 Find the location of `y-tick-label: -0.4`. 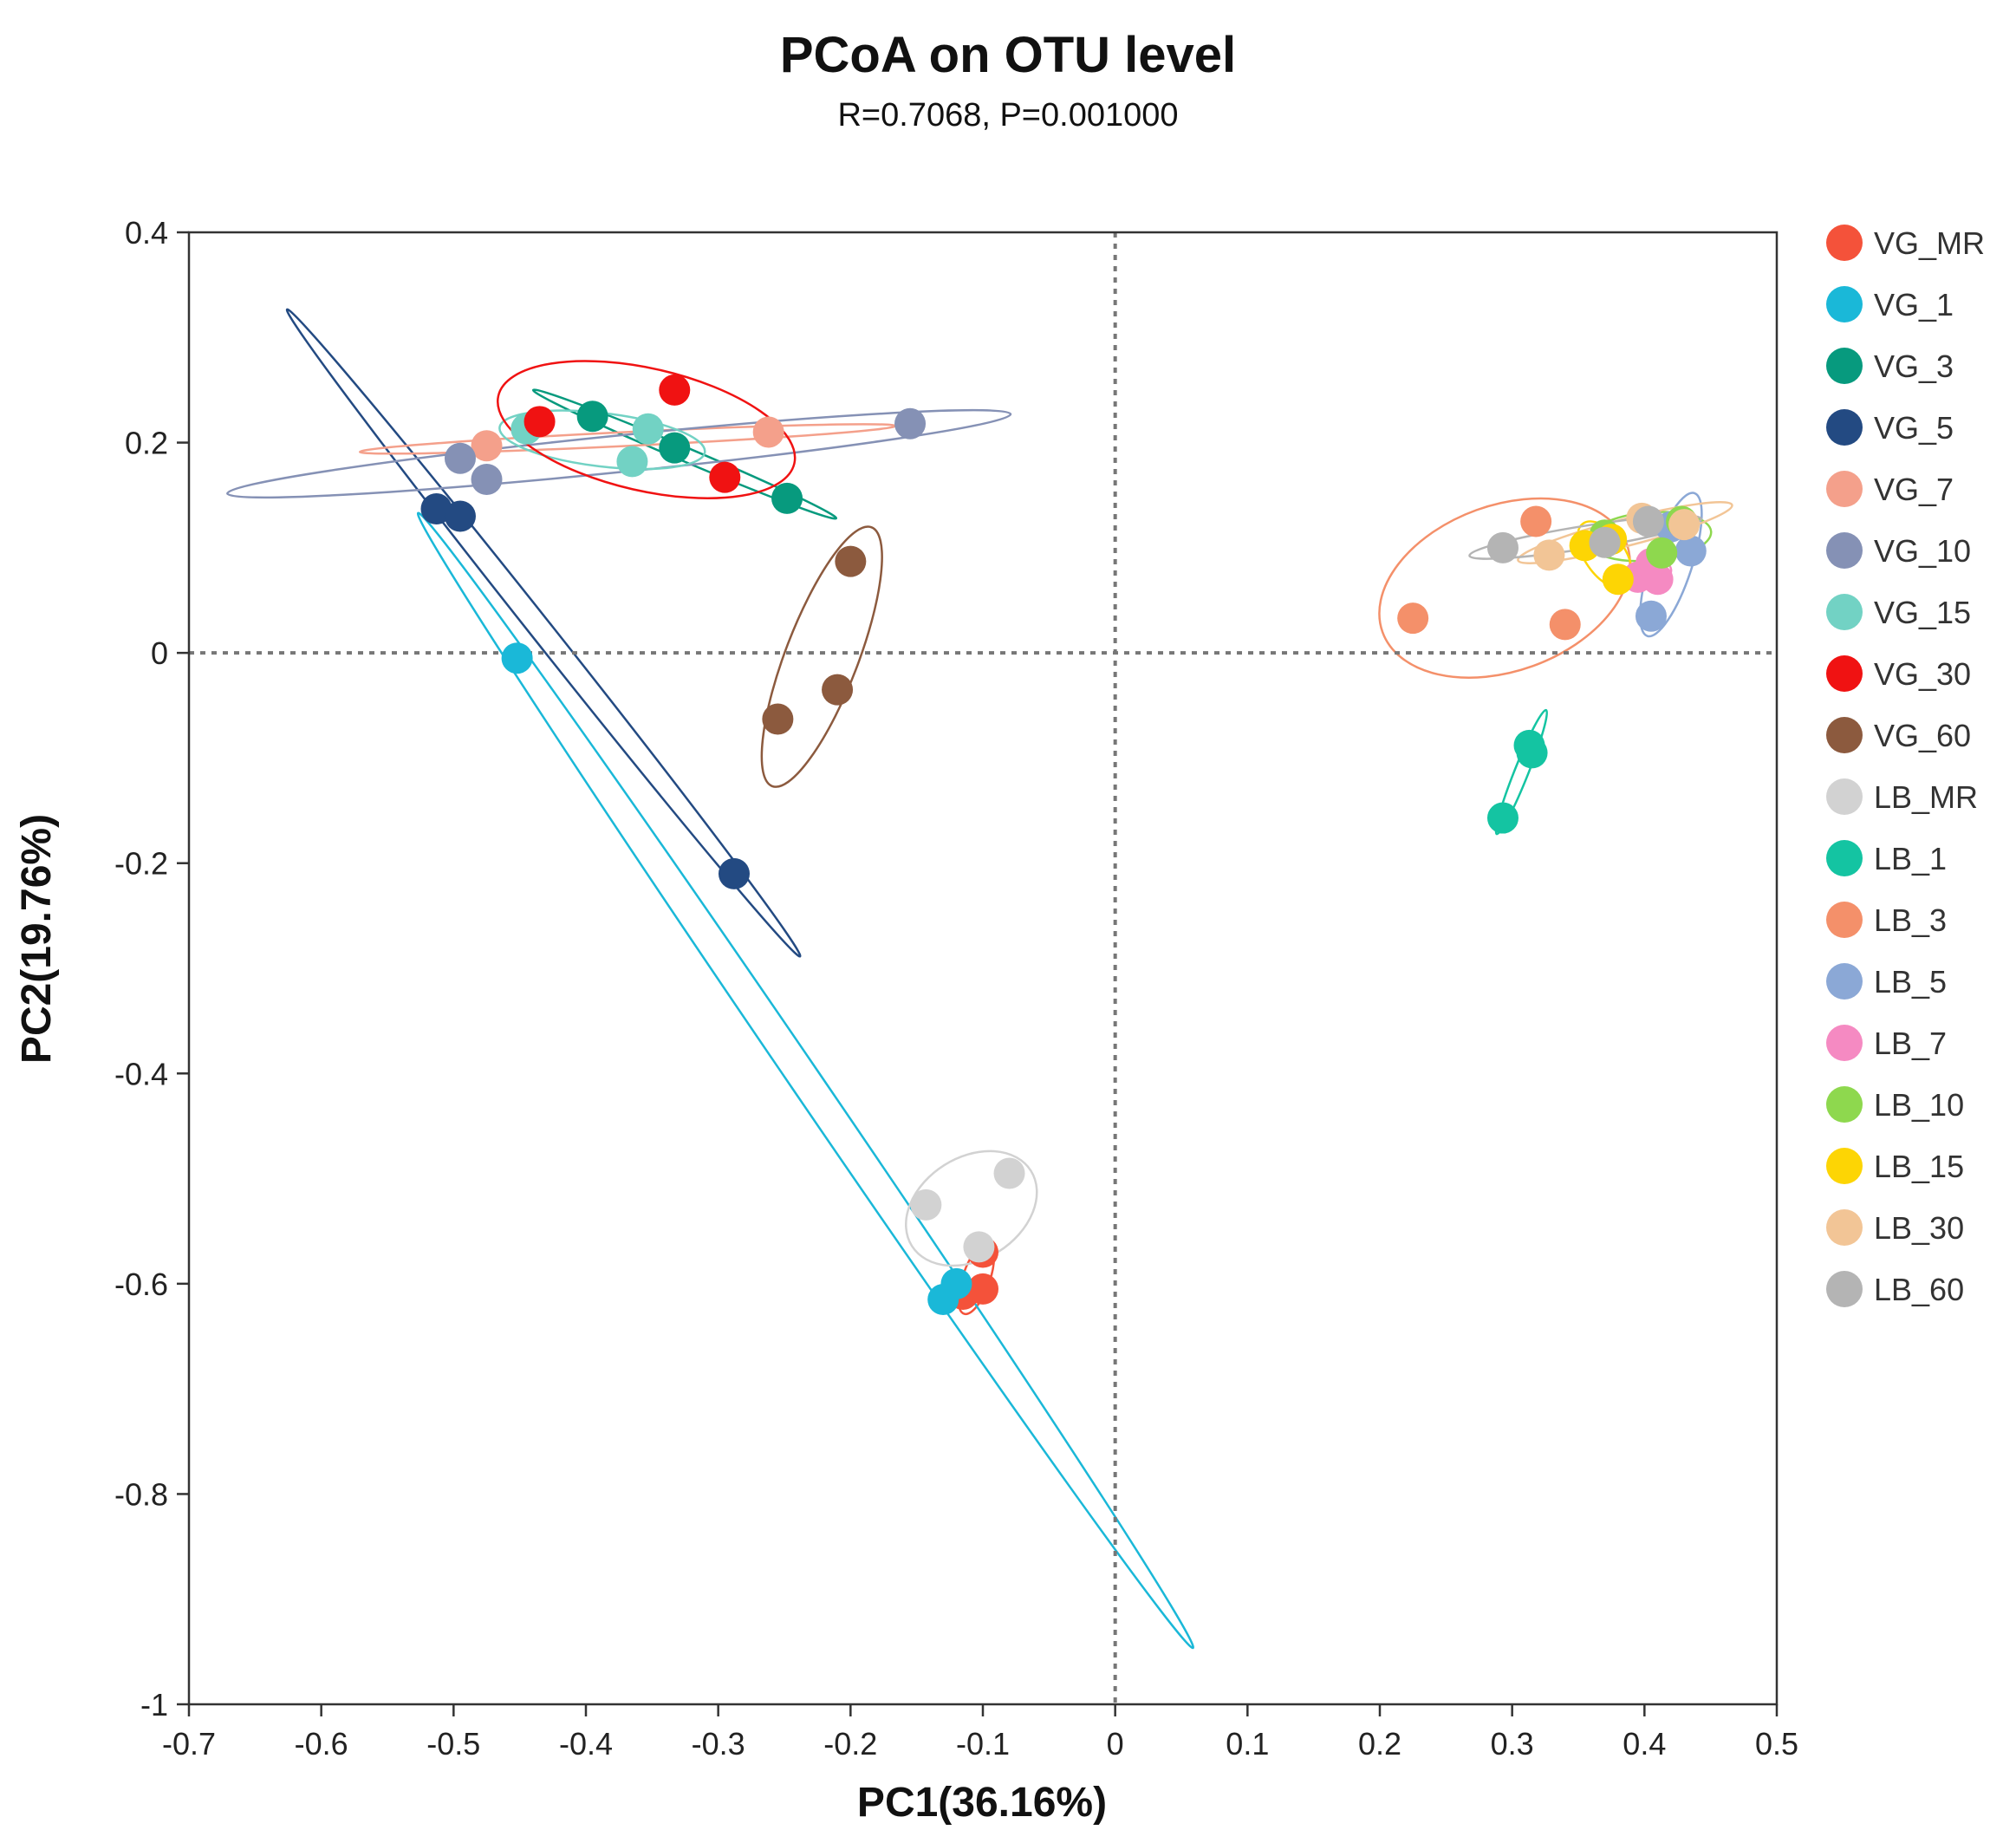

y-tick-label: -0.4 is located at coordinates (141, 1073).